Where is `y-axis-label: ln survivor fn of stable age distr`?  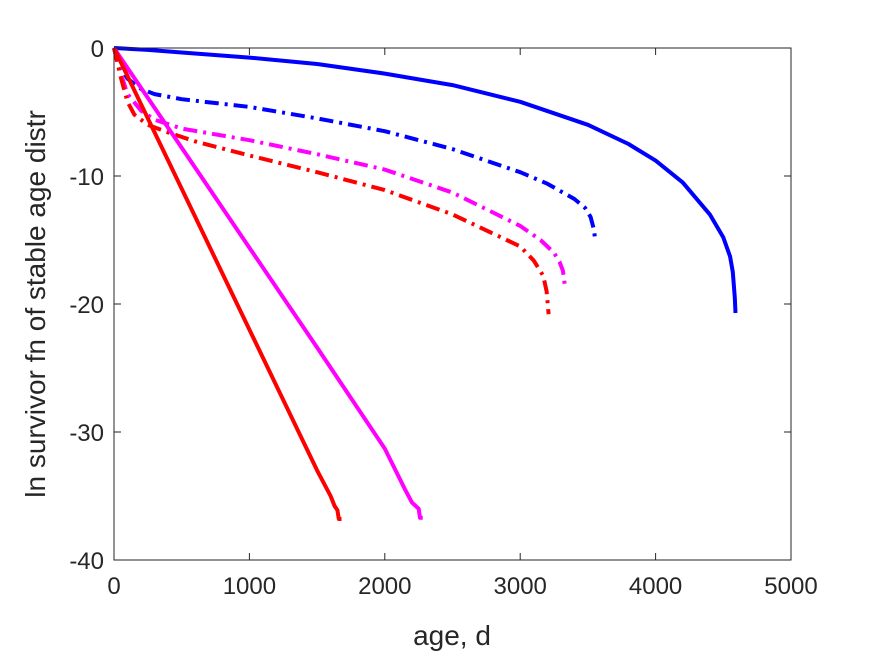
y-axis-label: ln survivor fn of stable age distr is located at coordinates (35, 304).